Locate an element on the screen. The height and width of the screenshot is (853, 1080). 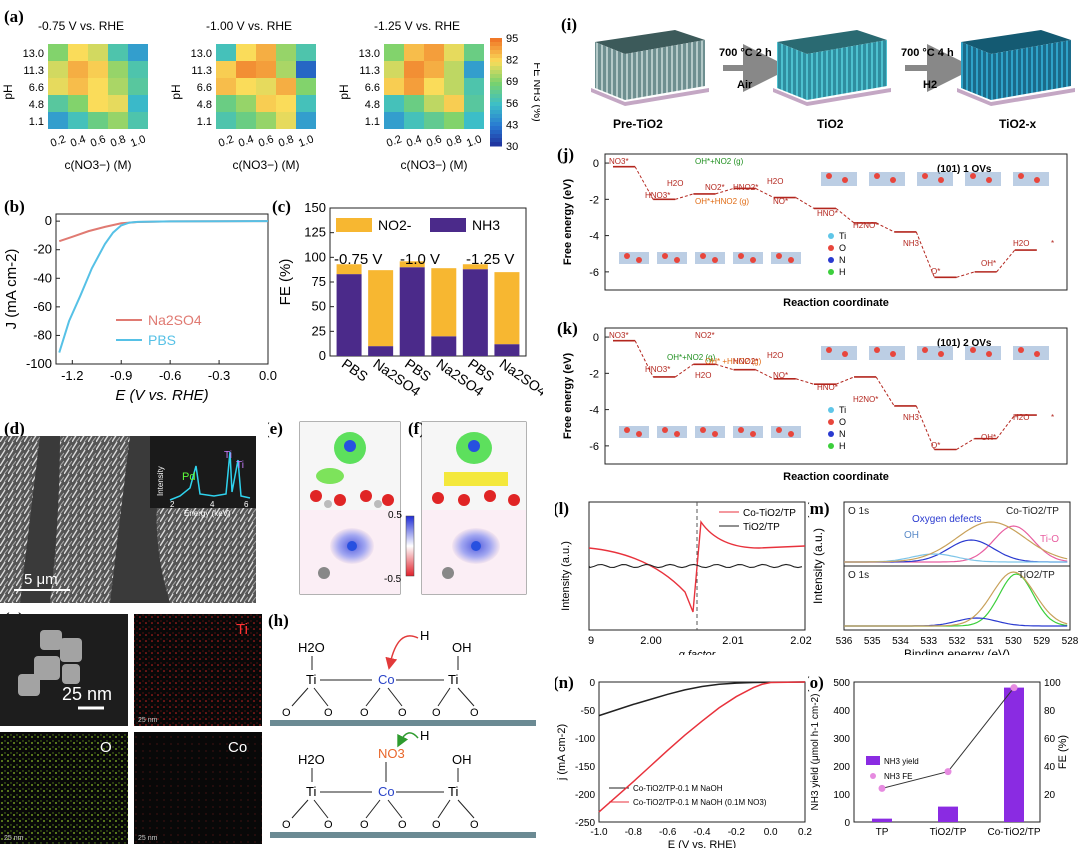
x-tick-label: Co-TiO2/TP is located at coordinates (1014, 832).